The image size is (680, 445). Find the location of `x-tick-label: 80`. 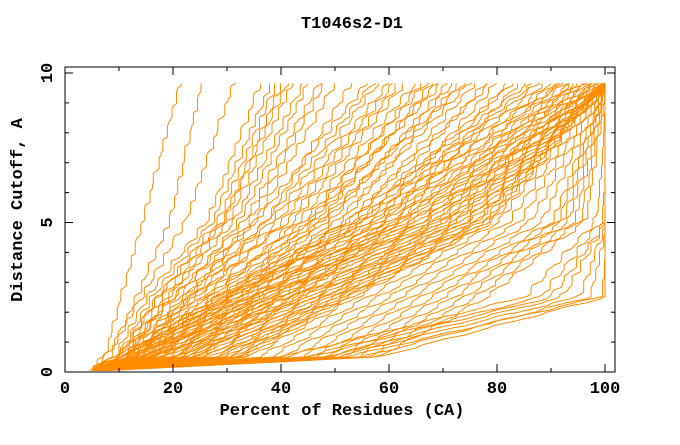

x-tick-label: 80 is located at coordinates (497, 389).